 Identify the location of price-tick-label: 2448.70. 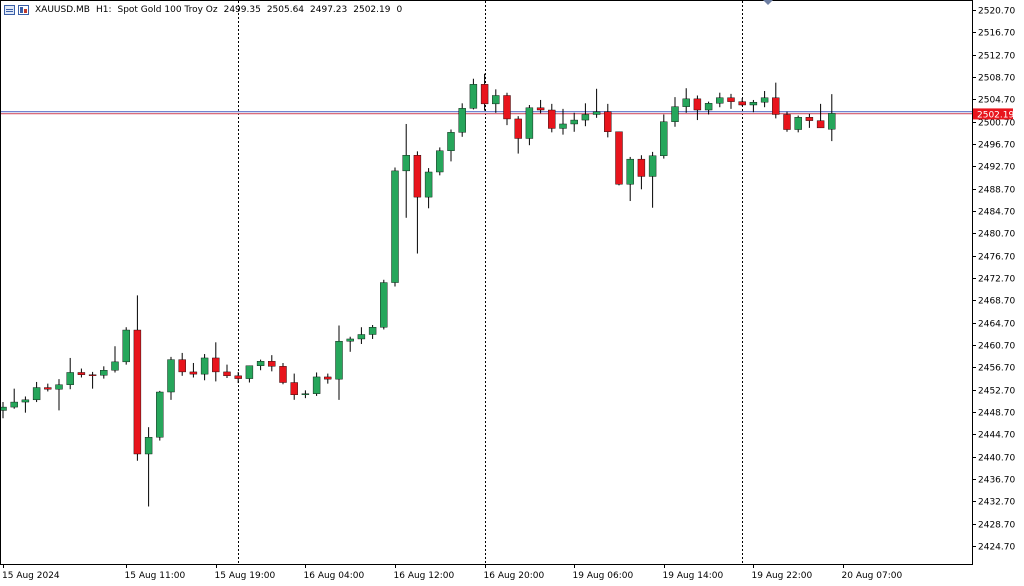
(996, 414).